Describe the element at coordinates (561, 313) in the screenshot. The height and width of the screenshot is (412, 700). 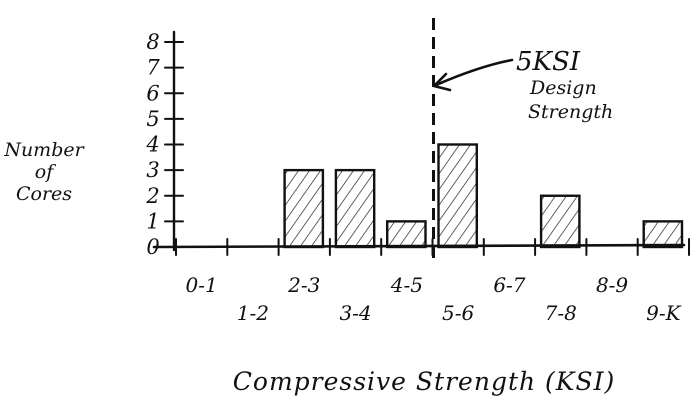
I see `x-tick-label: 7-8` at that location.